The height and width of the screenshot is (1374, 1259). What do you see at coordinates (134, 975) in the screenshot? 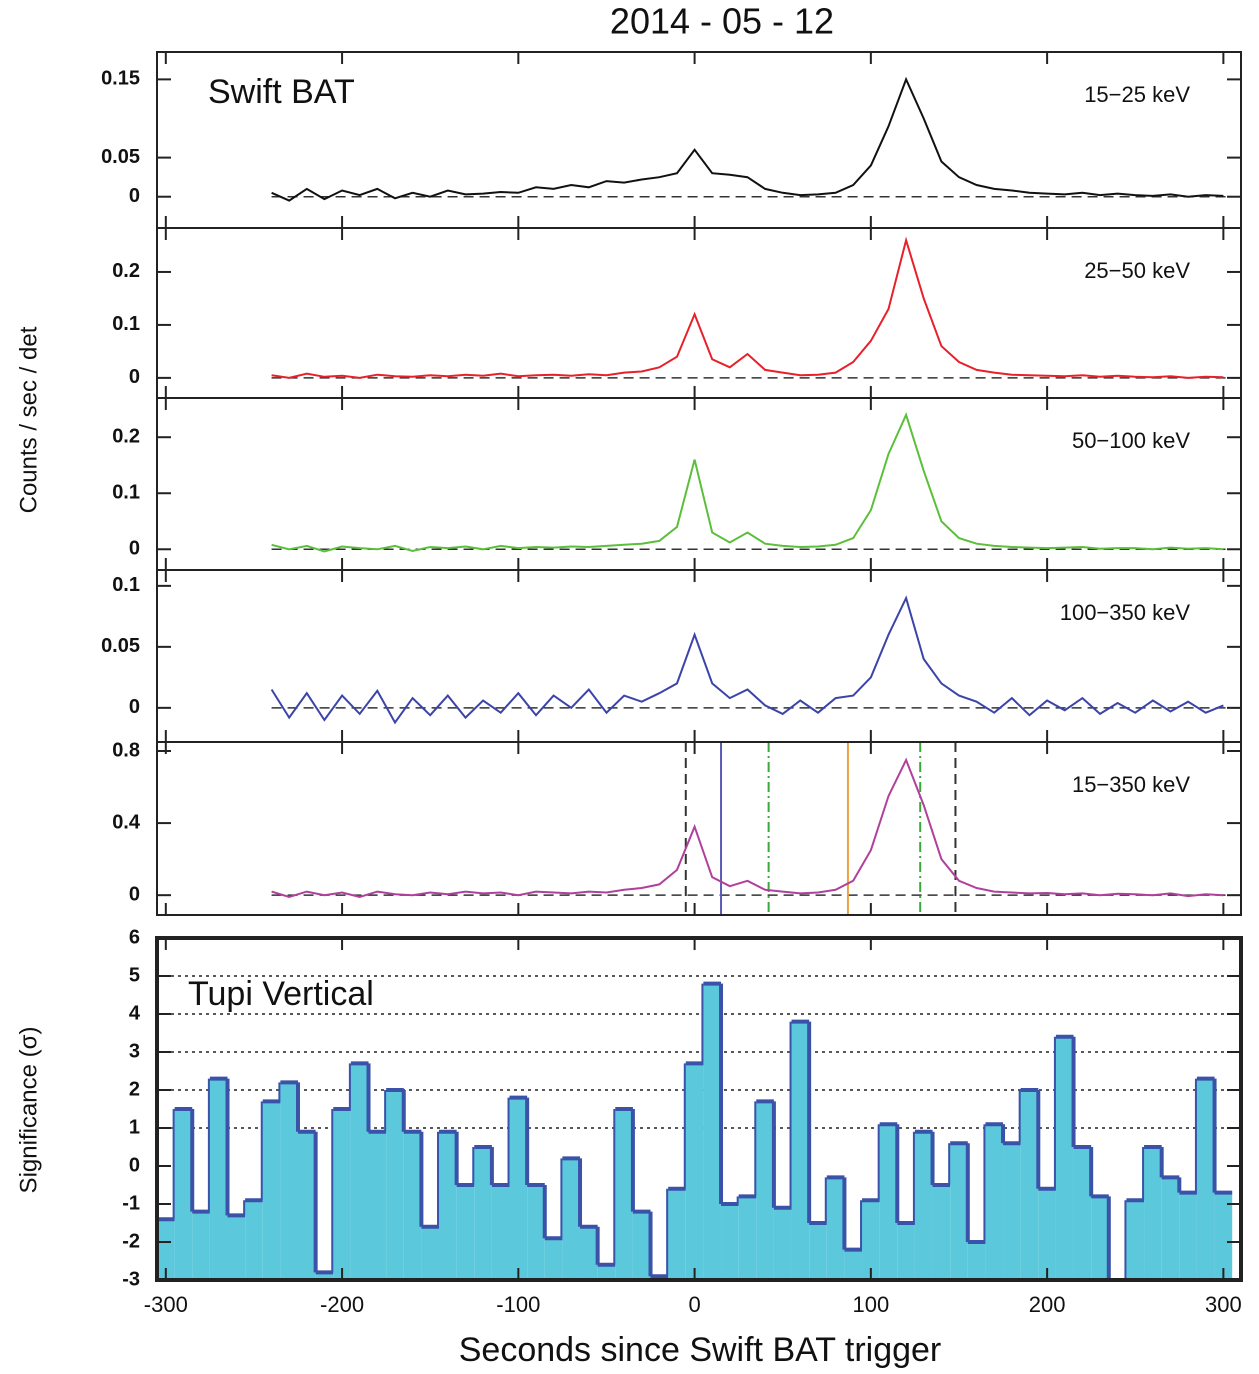
I see `y-tick-label: 5` at bounding box center [134, 975].